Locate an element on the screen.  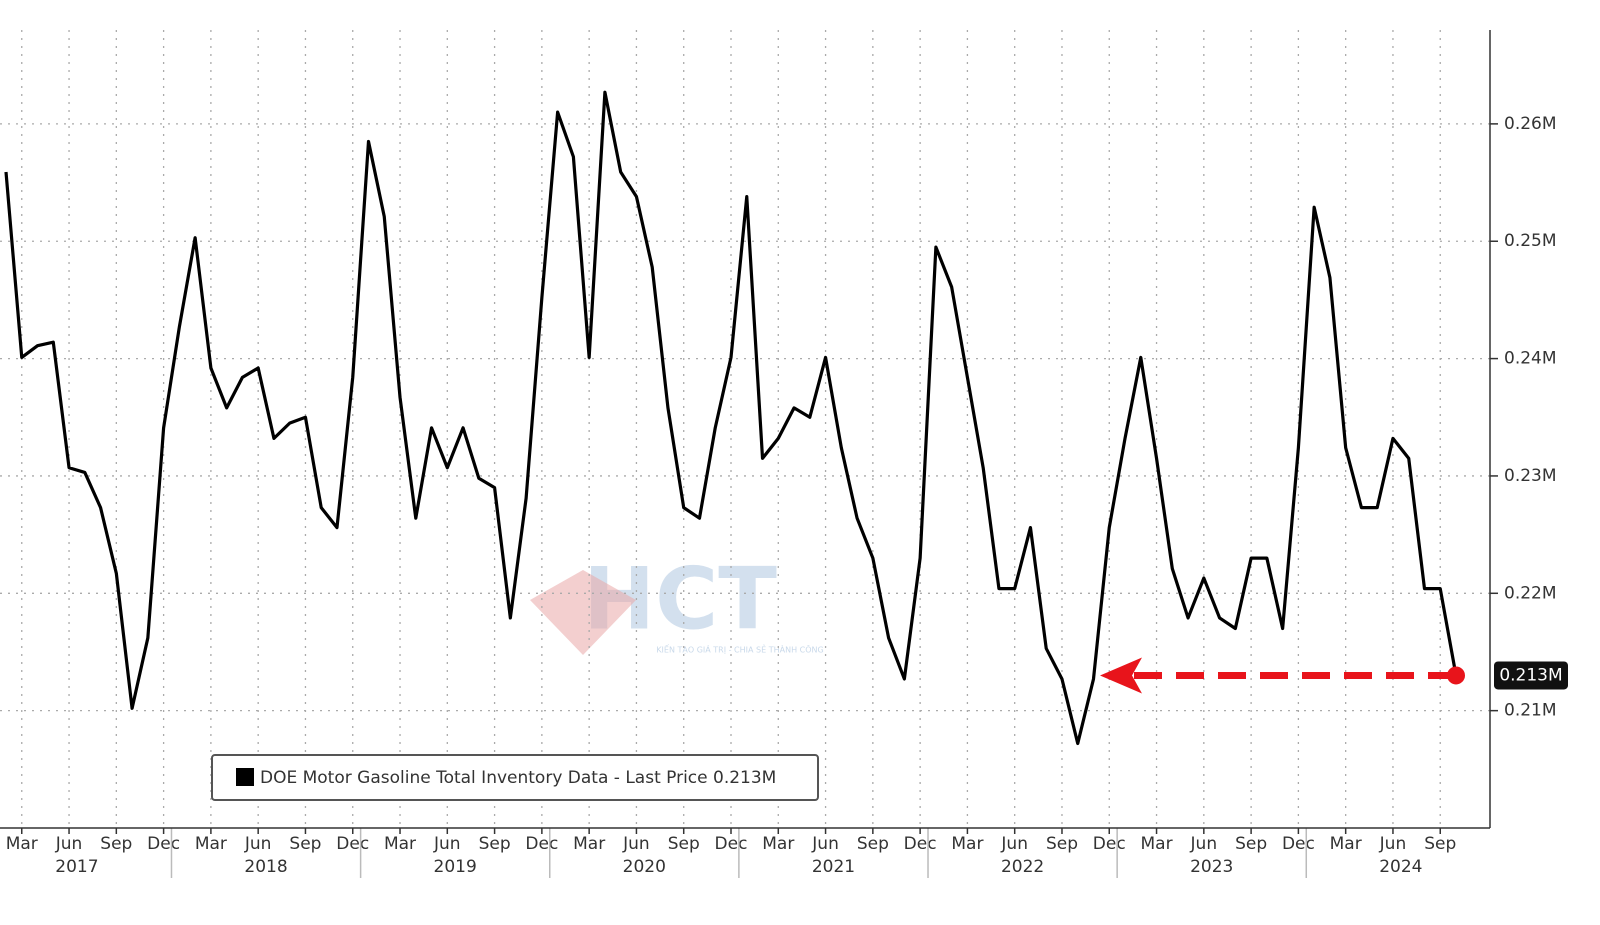
y-tick-label: 0.25M is located at coordinates (1530, 241).